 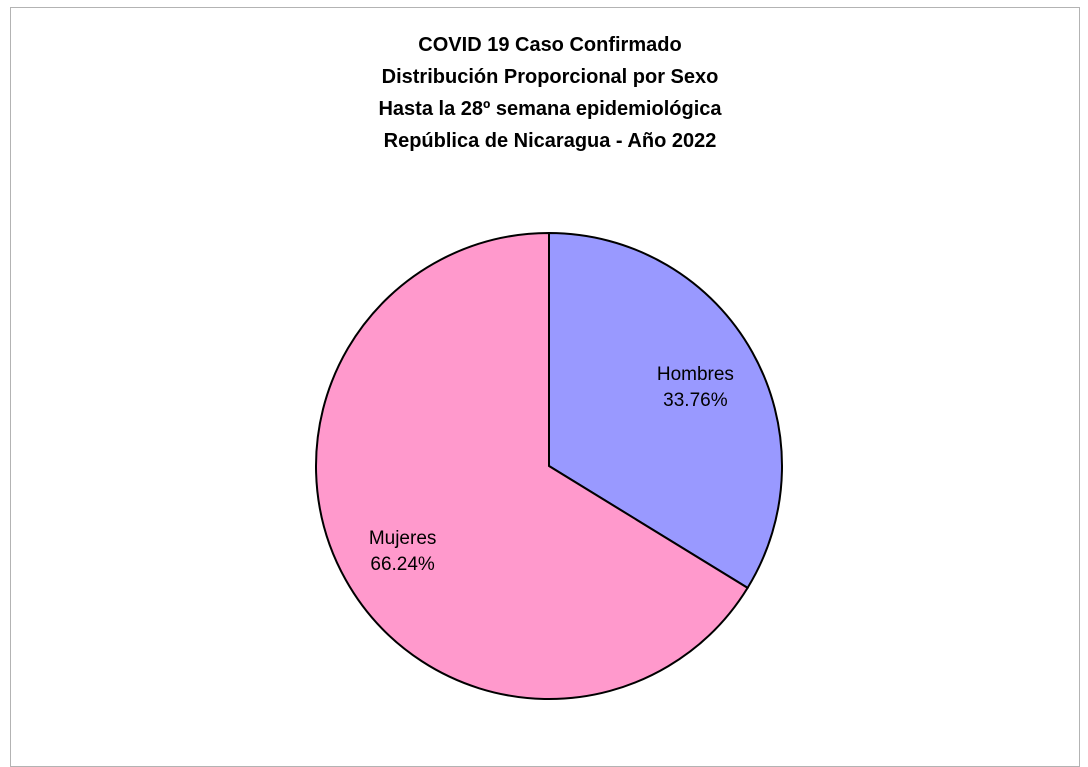 I want to click on chart-title-line-2: Distribución Proporcional por Sexo, so click(x=550, y=77).